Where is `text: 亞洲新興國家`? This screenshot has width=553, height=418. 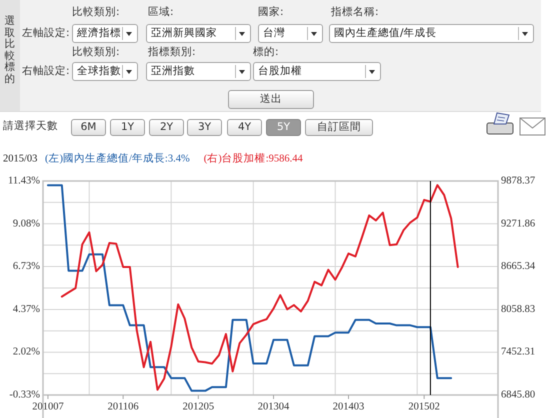 text: 亞洲新興國家 is located at coordinates (198, 33).